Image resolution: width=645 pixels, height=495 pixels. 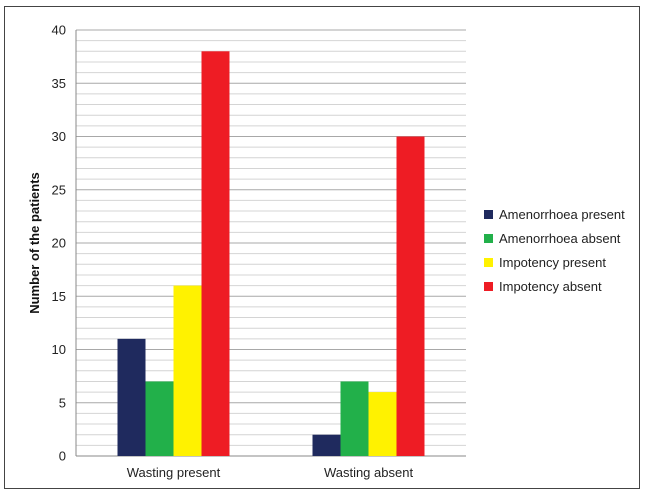 I want to click on y-tick-label: 20, so click(x=59, y=243).